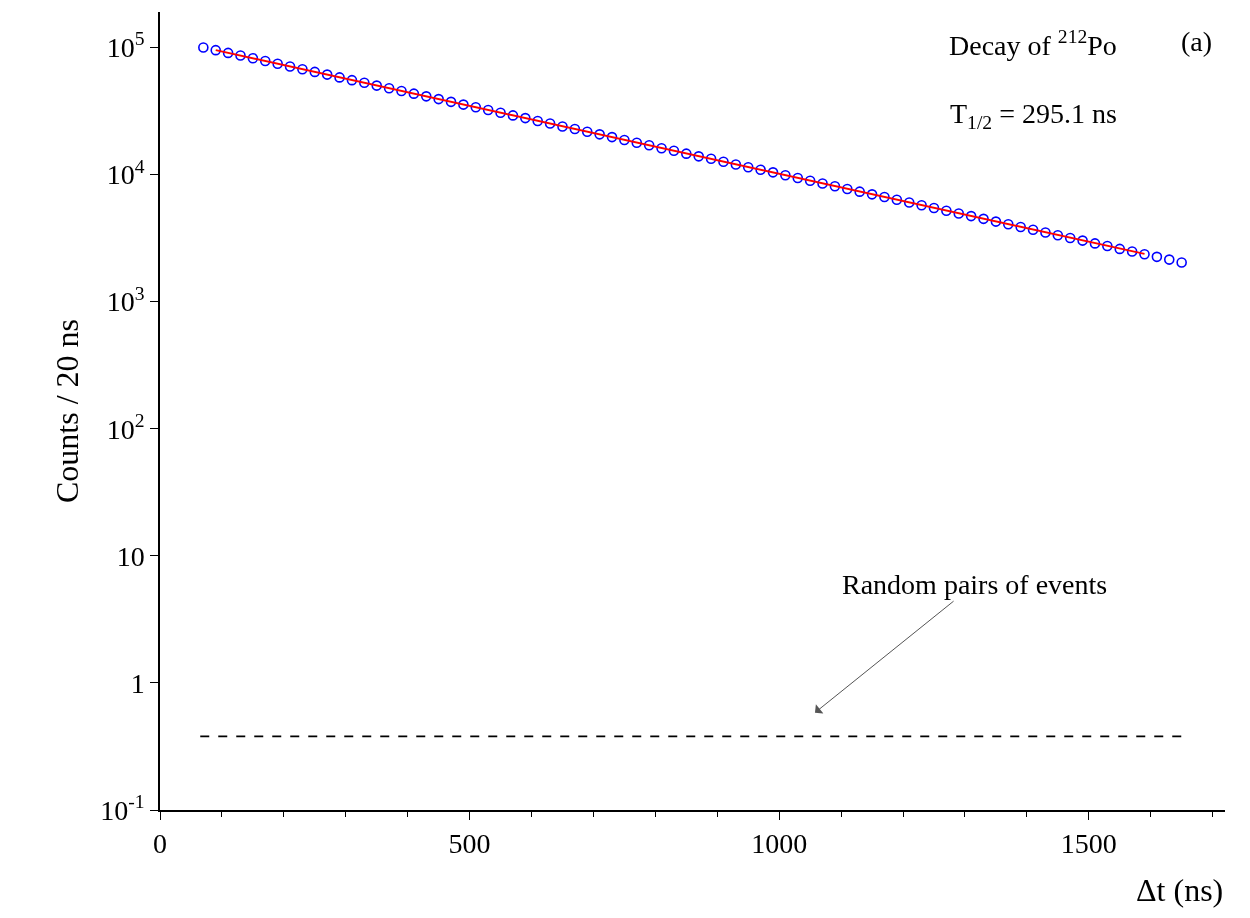 The height and width of the screenshot is (918, 1250). I want to click on annotation: (a), so click(1197, 41).